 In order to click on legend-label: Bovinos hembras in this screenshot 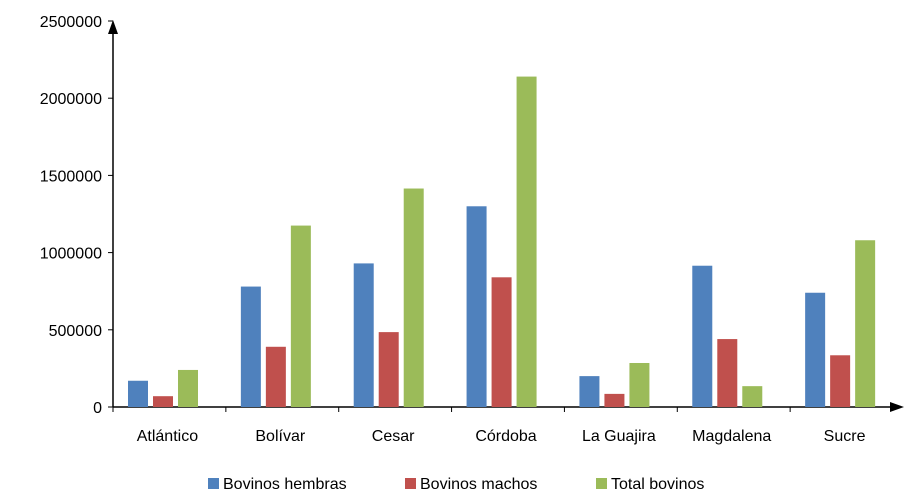, I will do `click(285, 483)`.